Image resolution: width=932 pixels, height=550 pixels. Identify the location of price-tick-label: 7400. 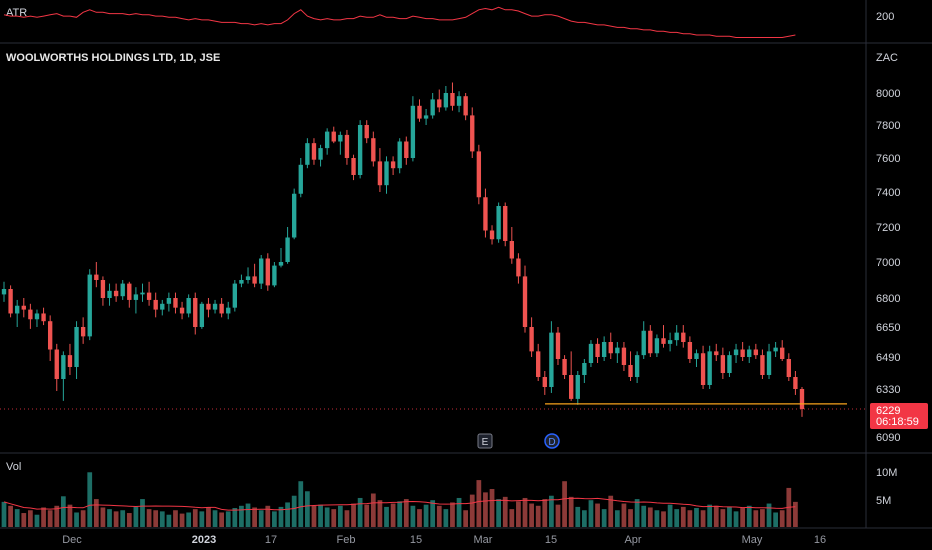
(888, 193).